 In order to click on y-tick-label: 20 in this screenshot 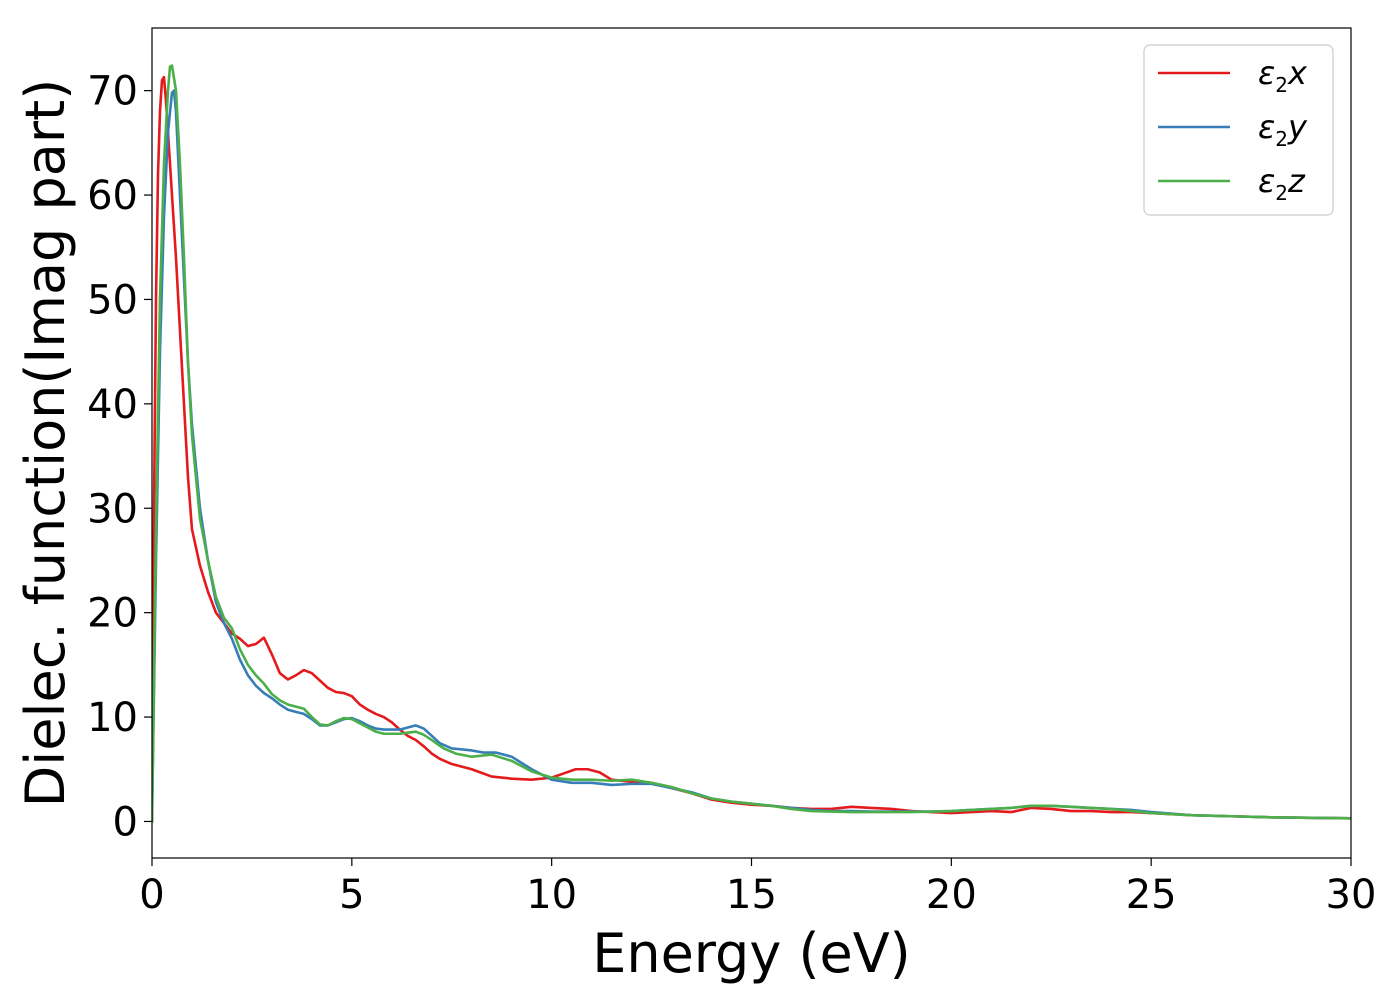, I will do `click(112, 614)`.